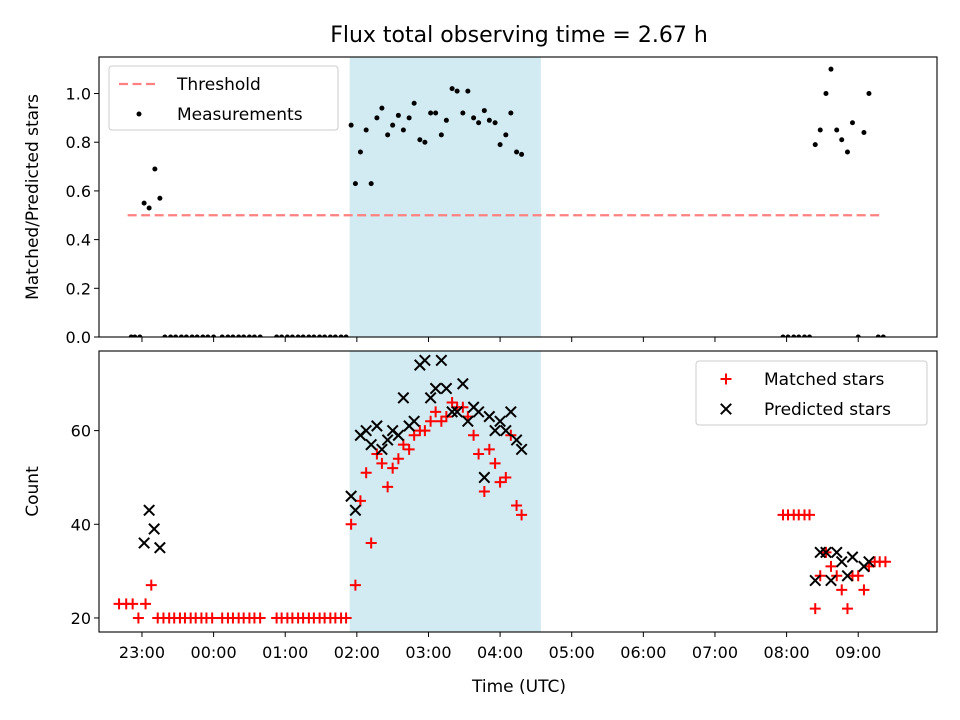 This screenshot has width=960, height=720. I want to click on highlight-band, so click(445, 197).